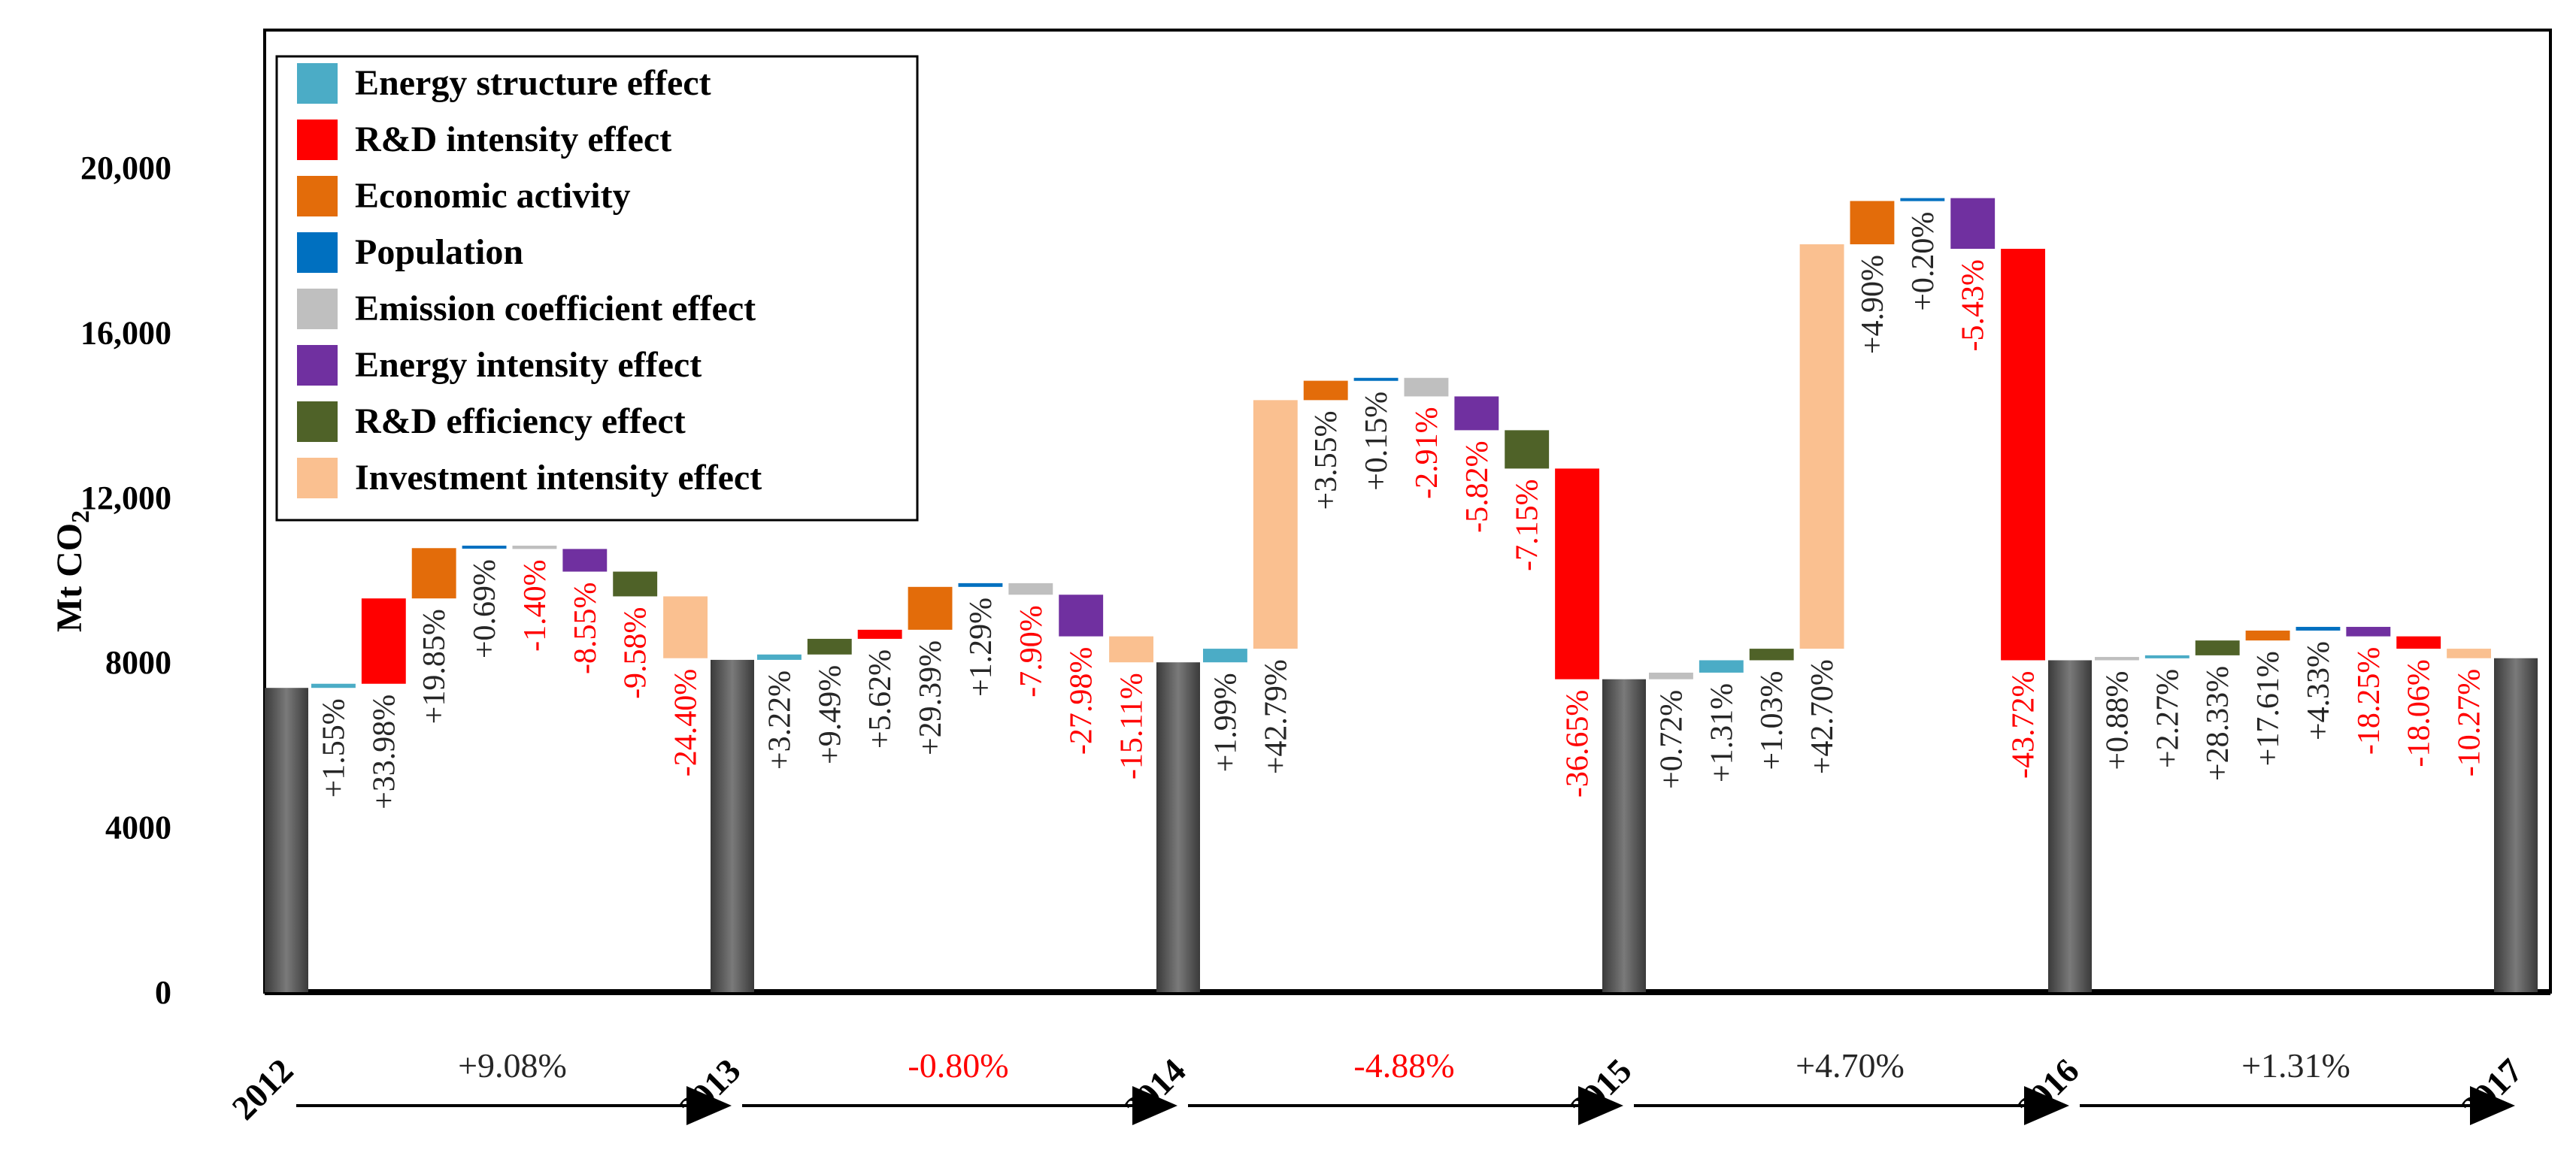  What do you see at coordinates (125, 332) in the screenshot?
I see `y-tick-label: 16,000` at bounding box center [125, 332].